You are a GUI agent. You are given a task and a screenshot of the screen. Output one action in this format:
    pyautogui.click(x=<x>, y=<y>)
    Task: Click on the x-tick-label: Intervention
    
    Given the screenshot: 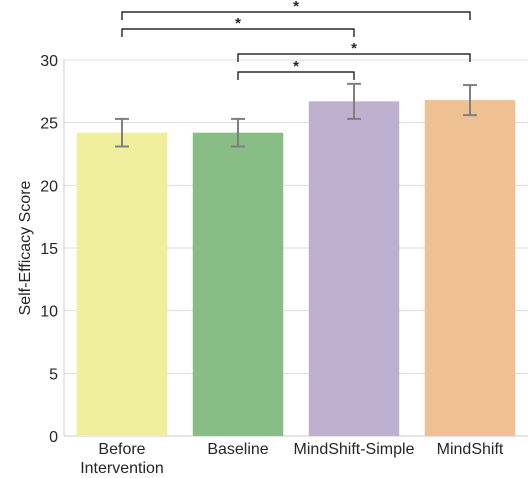 What is the action you would take?
    pyautogui.click(x=122, y=468)
    